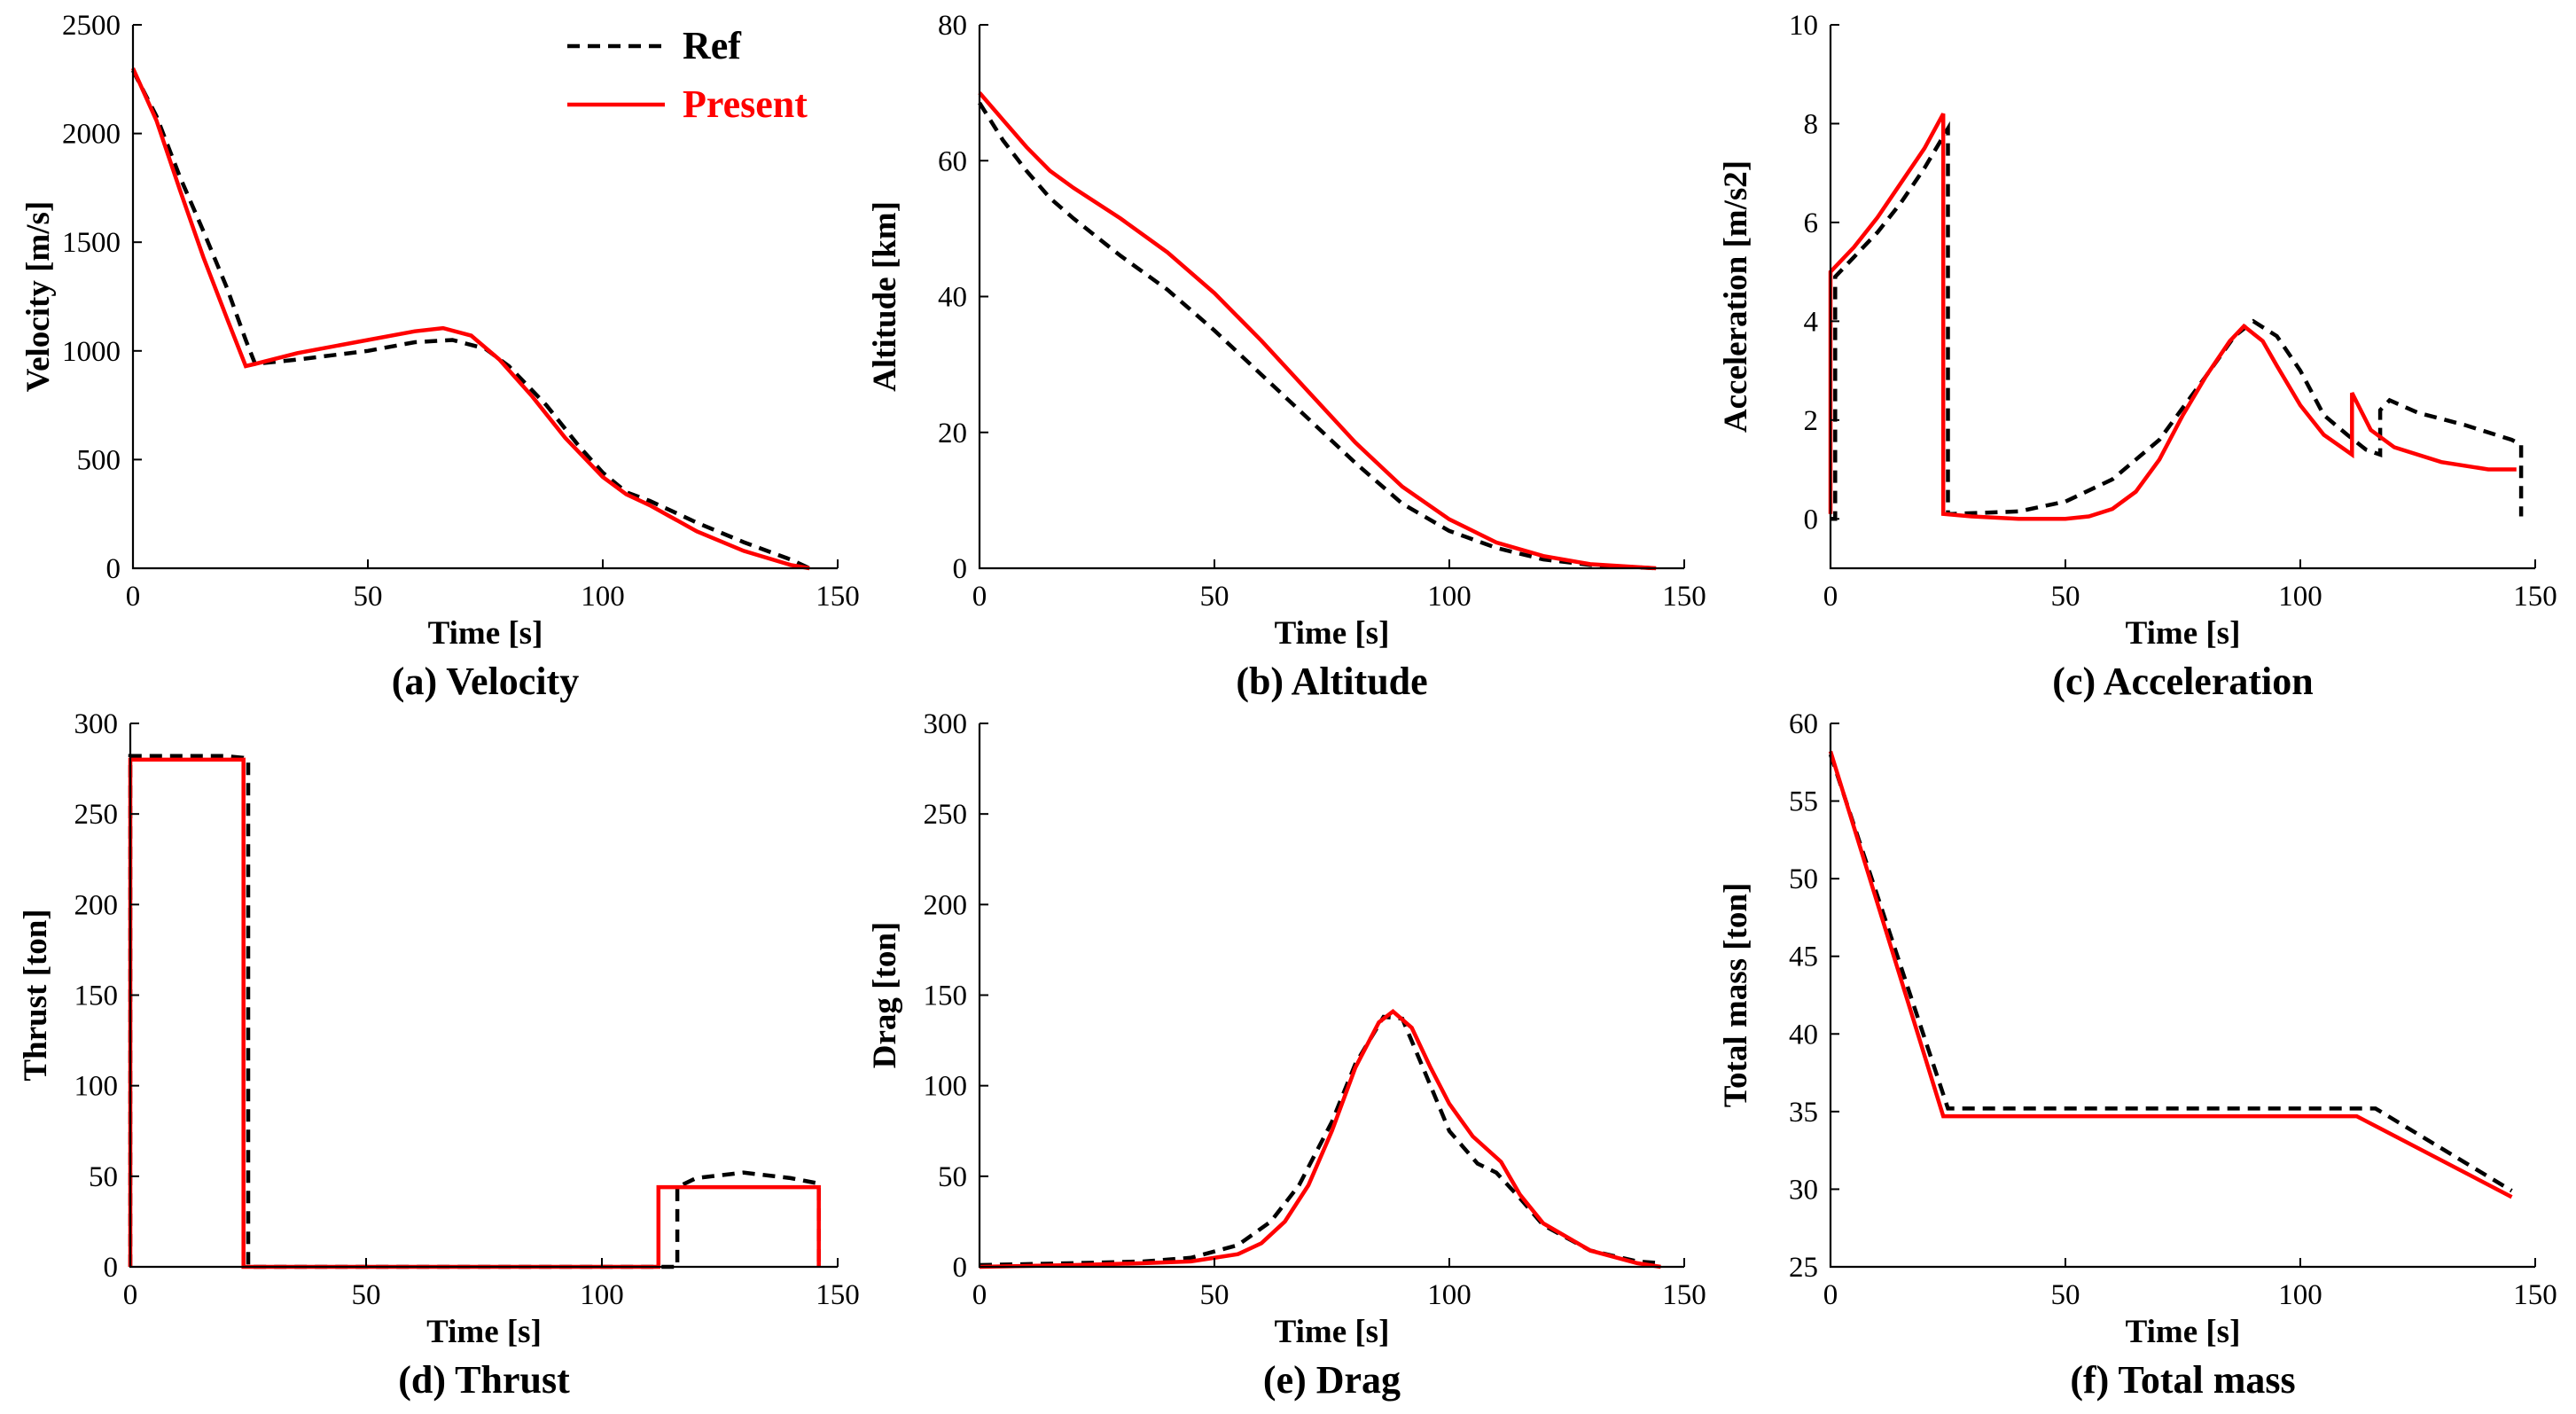  Describe the element at coordinates (1736, 296) in the screenshot. I see `y-axis-label: Acceleration [m/s2]` at that location.